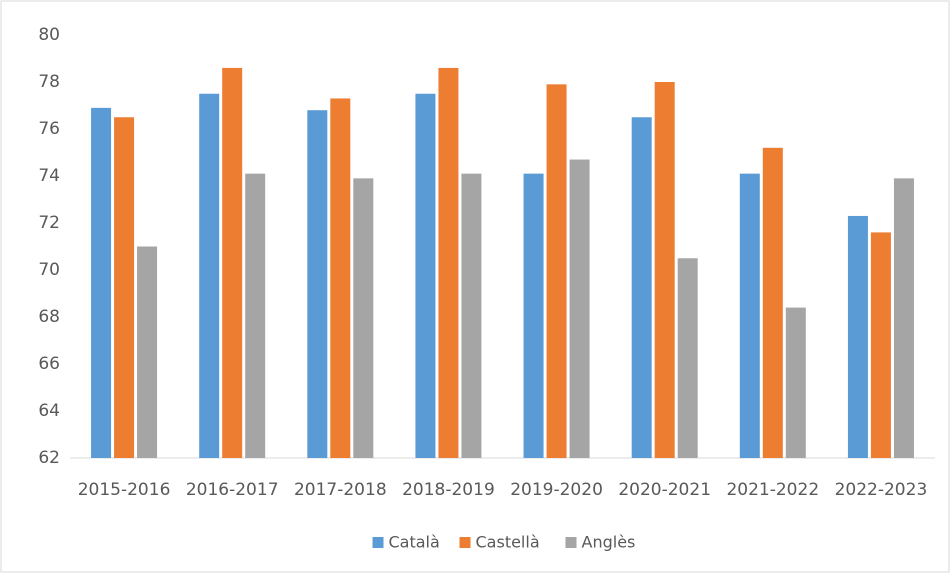  What do you see at coordinates (49, 270) in the screenshot?
I see `y-tick-label: 70` at bounding box center [49, 270].